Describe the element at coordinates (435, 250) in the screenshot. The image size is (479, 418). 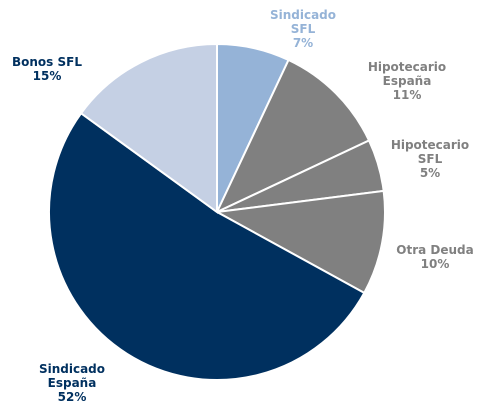
I see `category-label: Otra Deuda` at that location.